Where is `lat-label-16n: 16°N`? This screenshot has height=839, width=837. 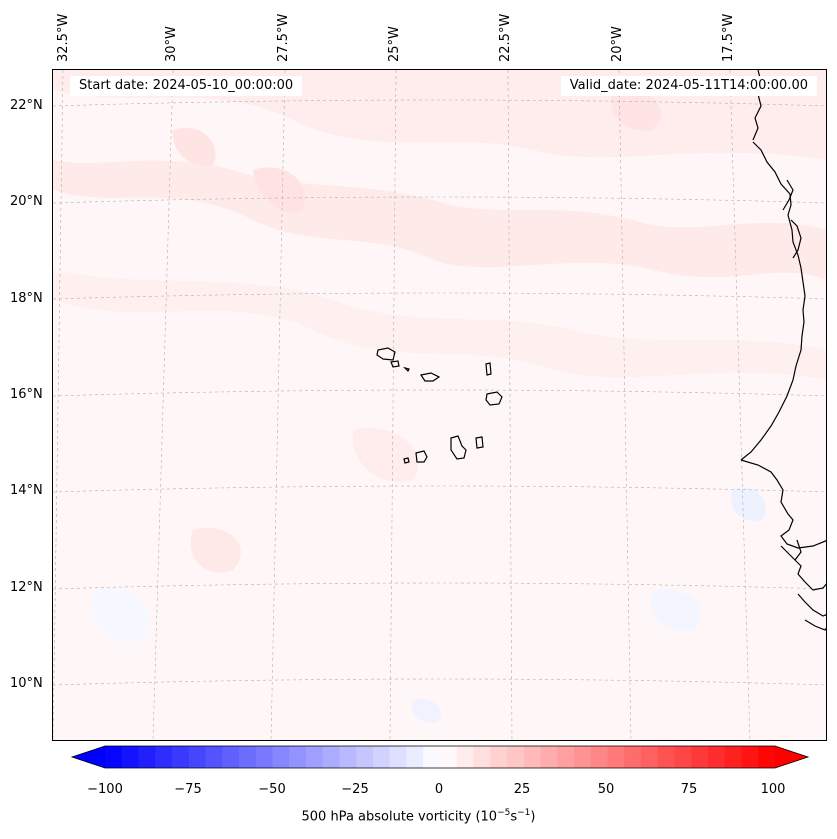
lat-label-16n: 16°N is located at coordinates (26, 394).